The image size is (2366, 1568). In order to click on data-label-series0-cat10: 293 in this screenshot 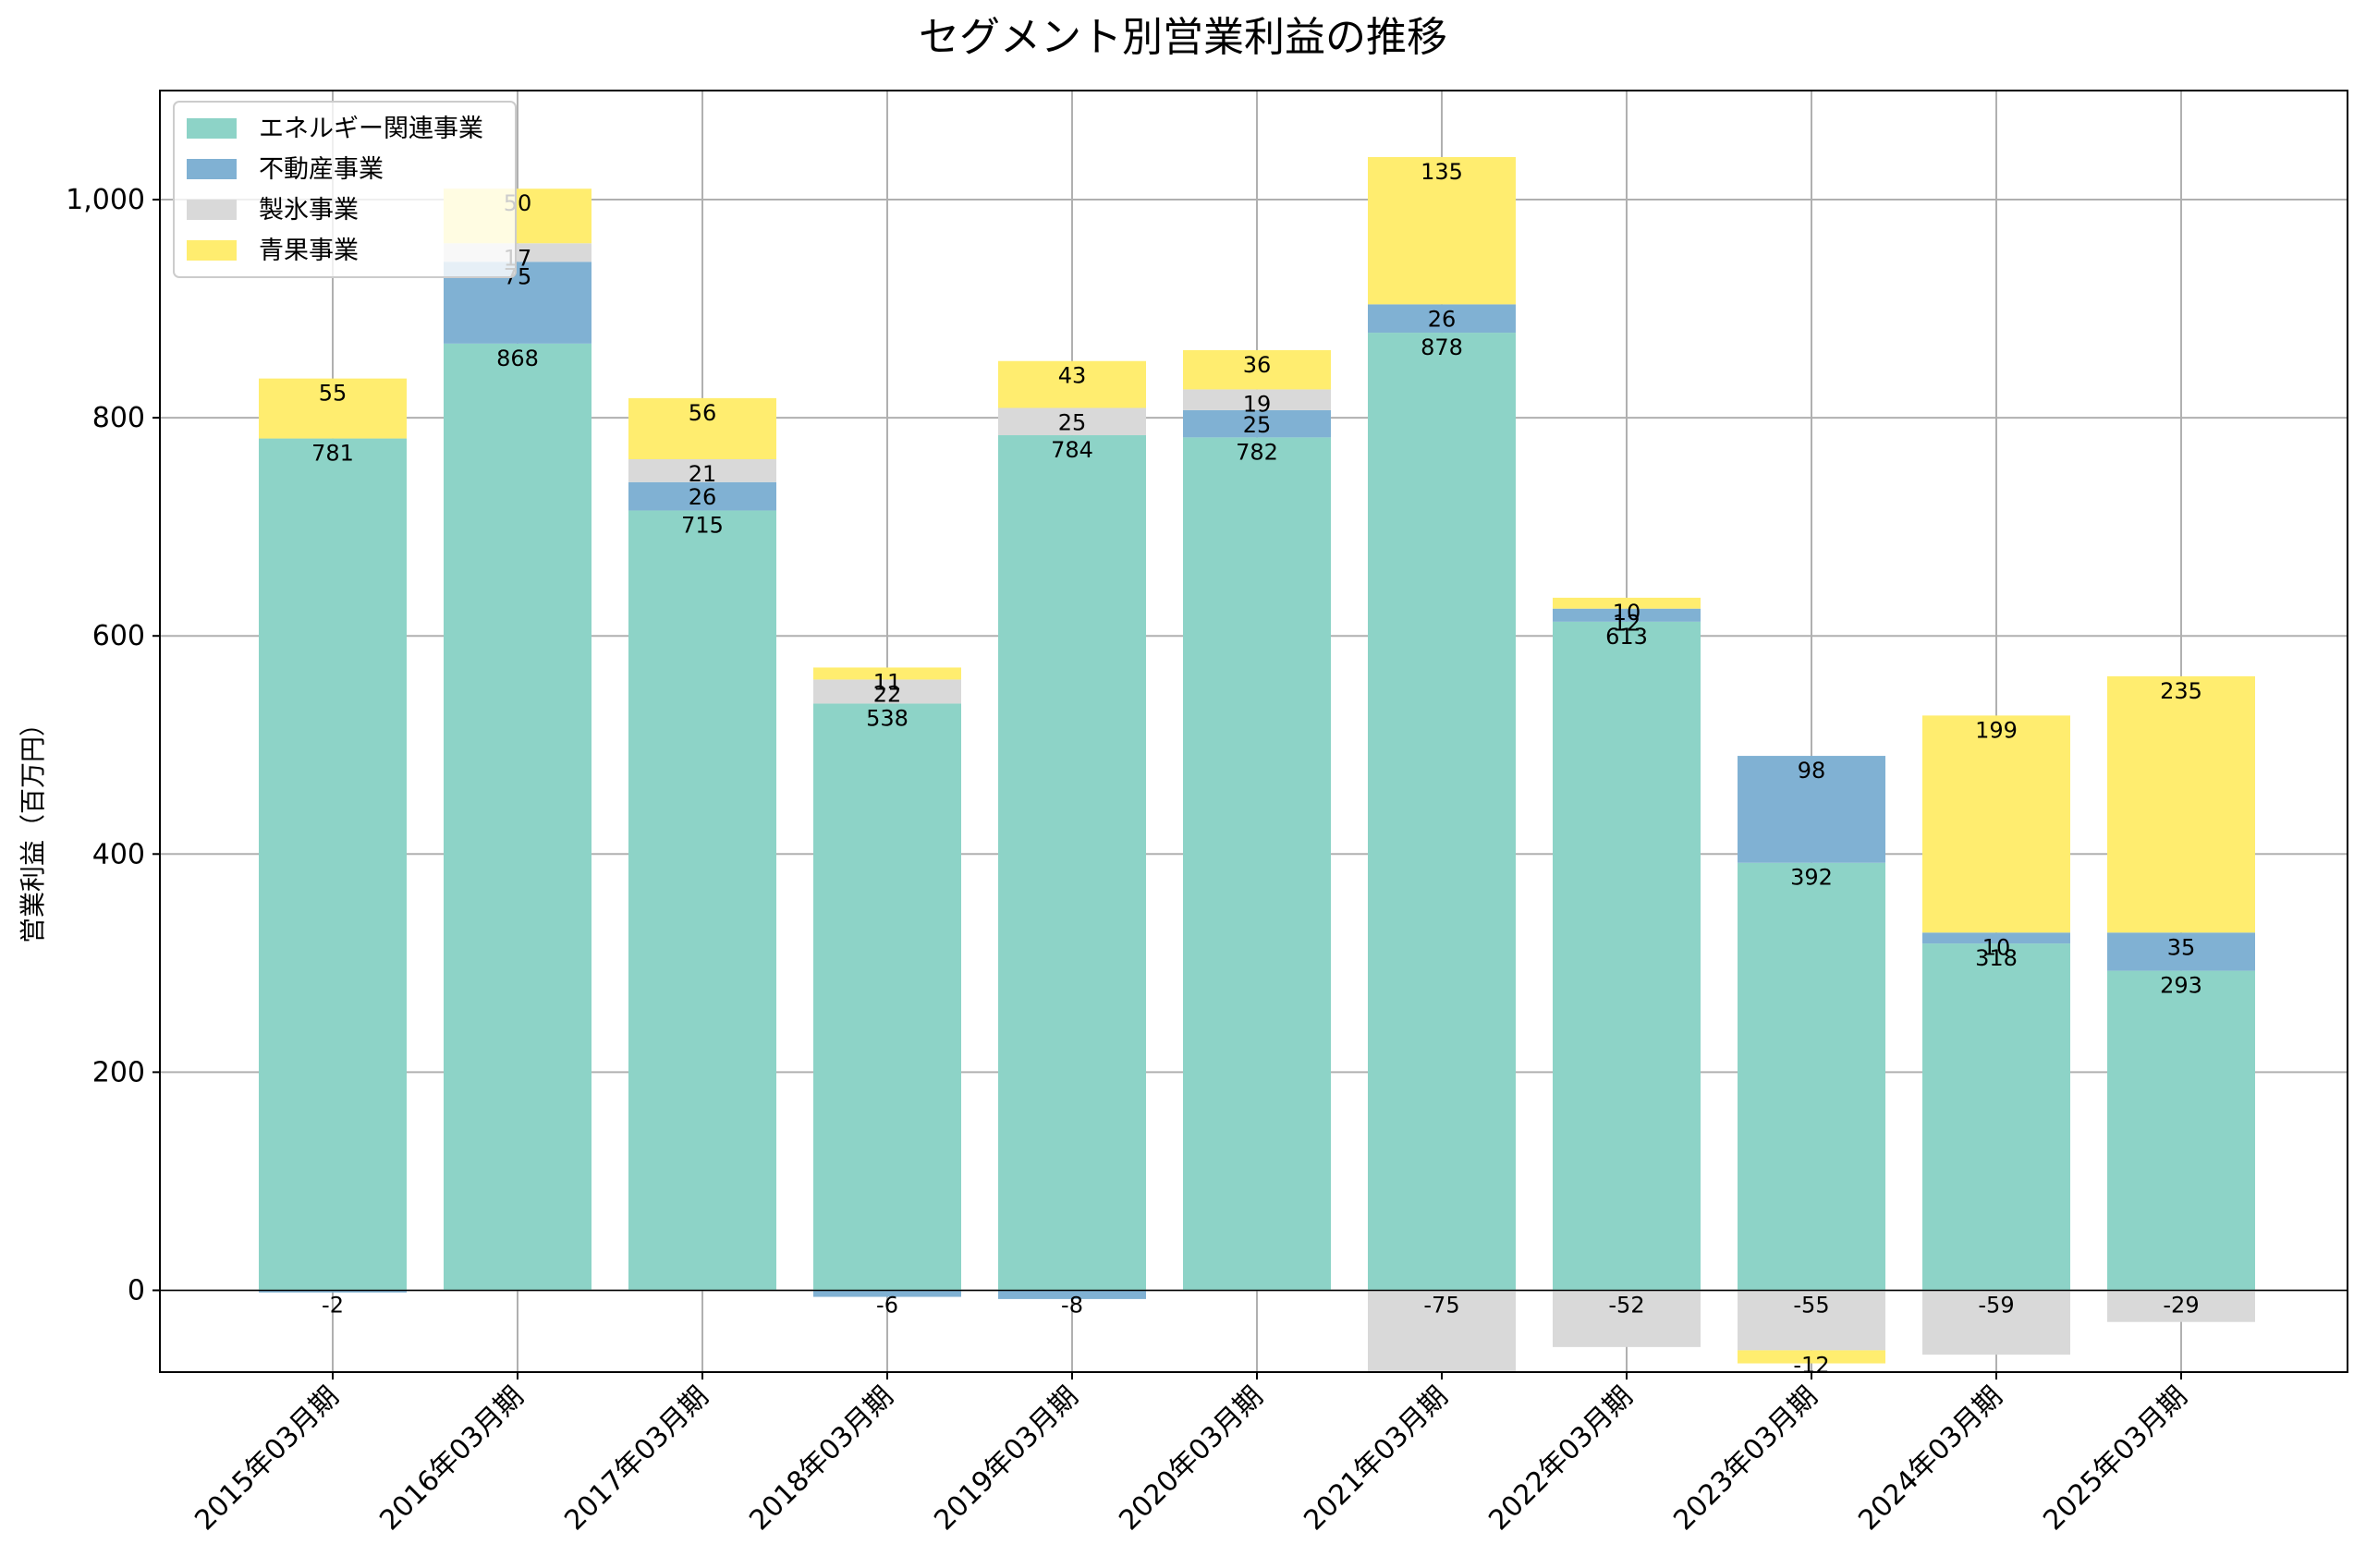, I will do `click(2181, 986)`.